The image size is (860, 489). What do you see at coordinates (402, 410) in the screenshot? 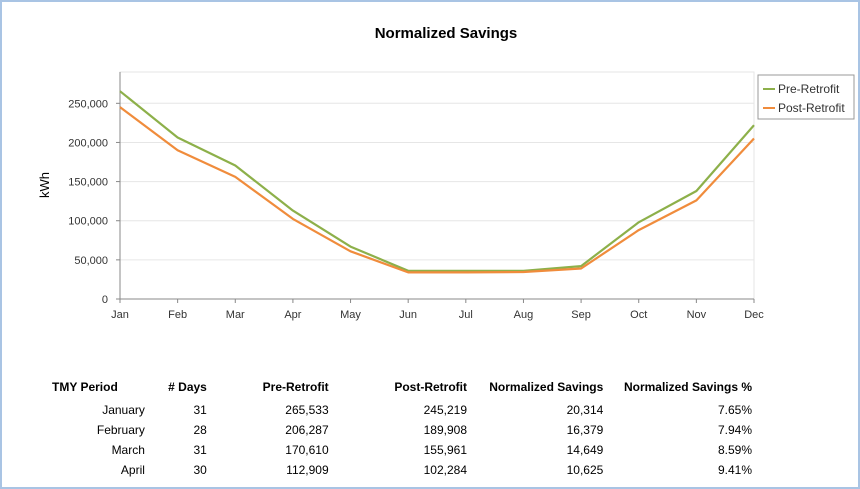
I see `table-row: January 31 265,533 245,219 20,314 7.65%` at bounding box center [402, 410].